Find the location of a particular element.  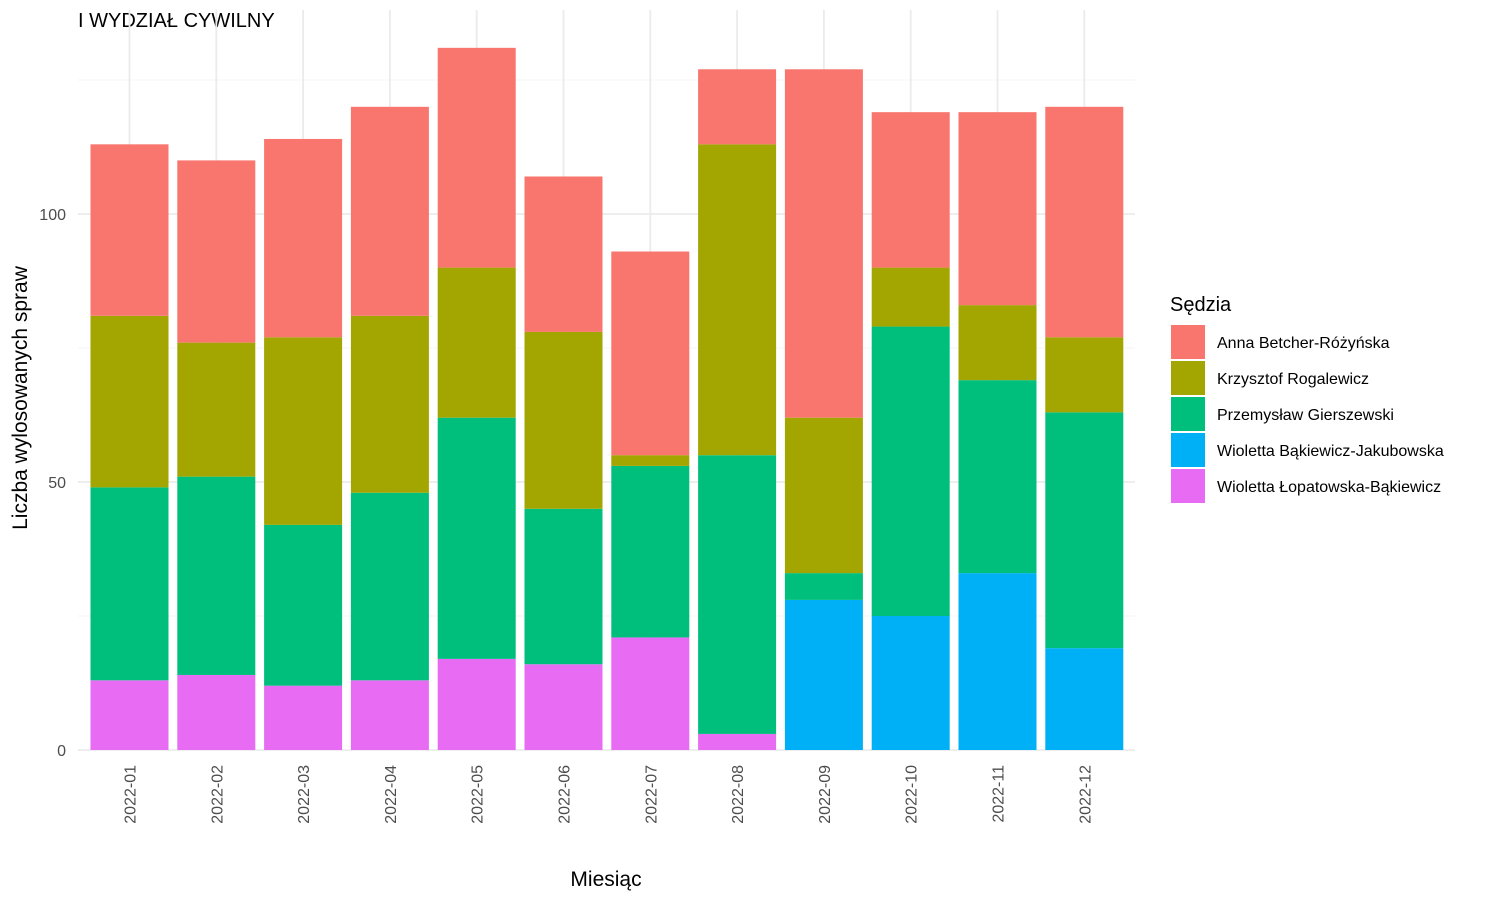

x-tick-label: 2022-02 is located at coordinates (217, 794).